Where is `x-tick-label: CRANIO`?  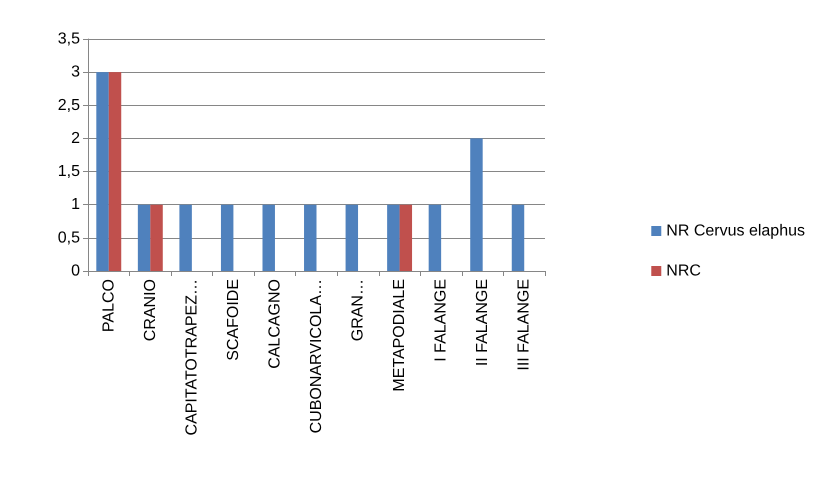 x-tick-label: CRANIO is located at coordinates (150, 310).